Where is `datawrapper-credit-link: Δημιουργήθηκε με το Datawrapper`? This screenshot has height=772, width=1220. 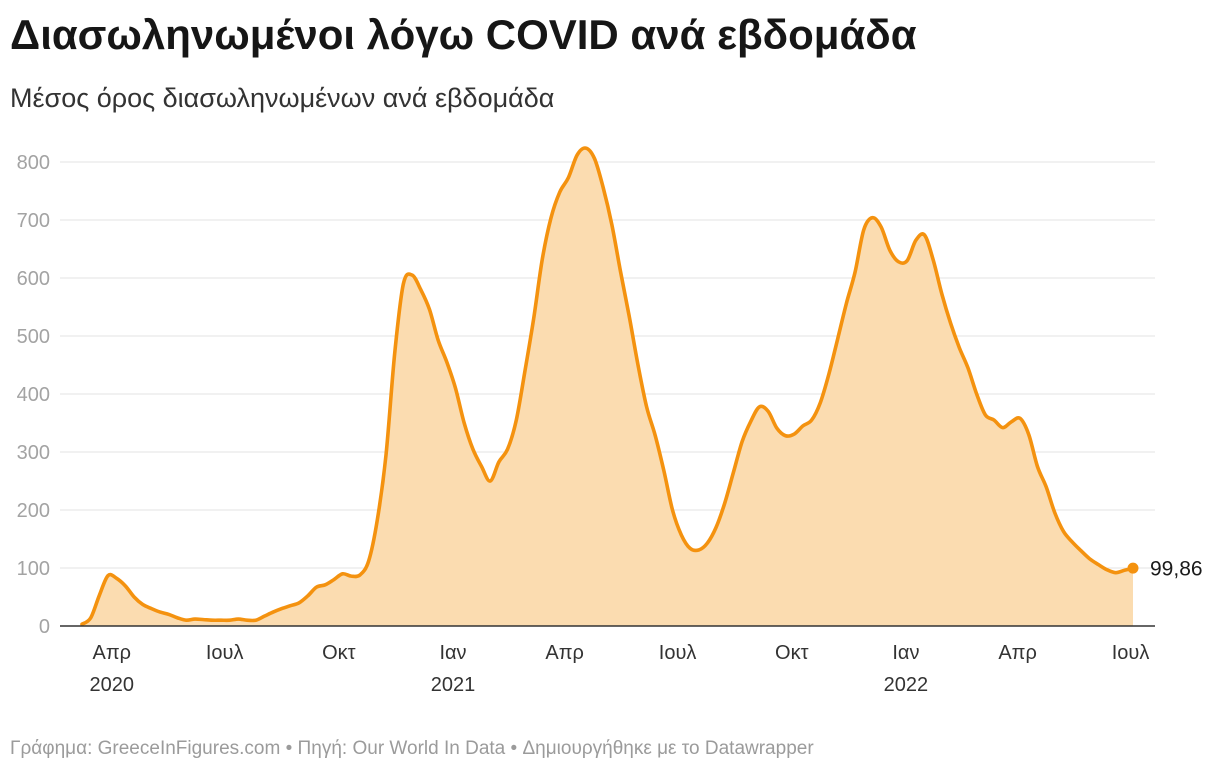 datawrapper-credit-link: Δημιουργήθηκε με το Datawrapper is located at coordinates (668, 748).